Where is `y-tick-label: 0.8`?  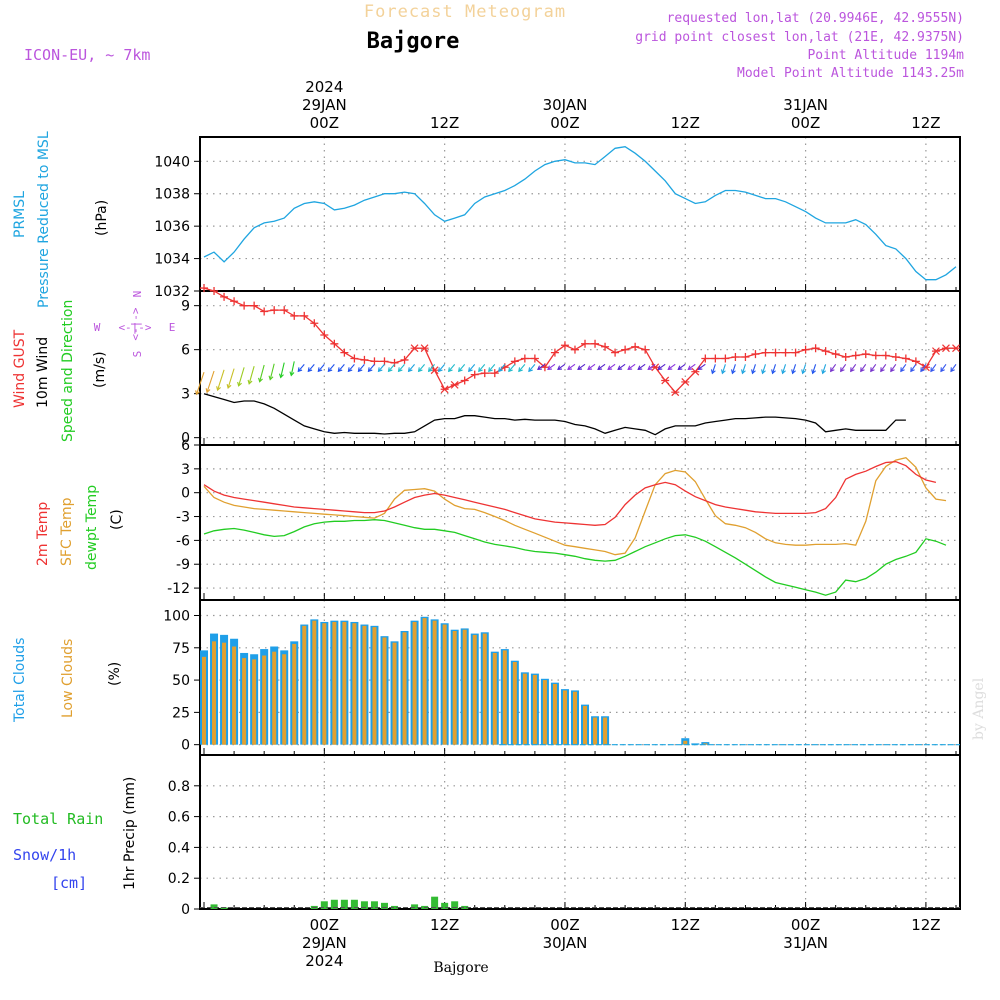 y-tick-label: 0.8 is located at coordinates (179, 787).